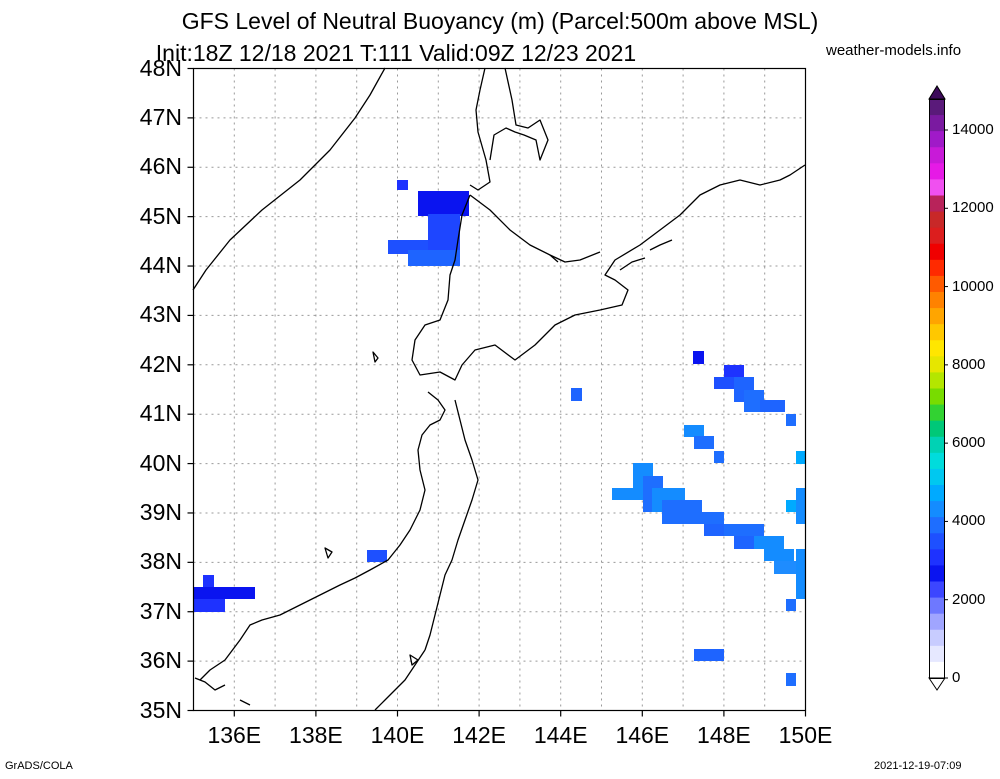 The width and height of the screenshot is (1000, 779). Describe the element at coordinates (894, 50) in the screenshot. I see `credit-text: weather-models.info` at that location.